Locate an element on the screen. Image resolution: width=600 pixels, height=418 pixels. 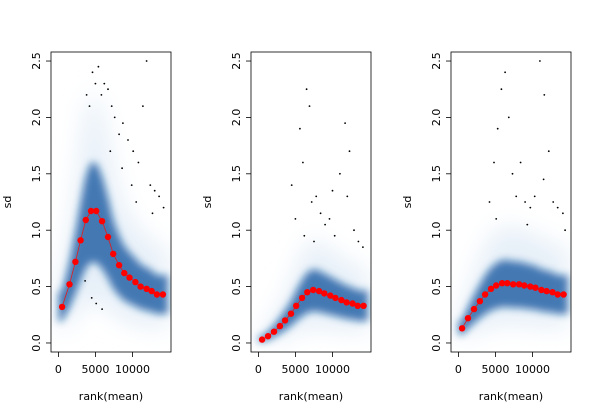
x-tick-label: 5000 is located at coordinates (295, 369).